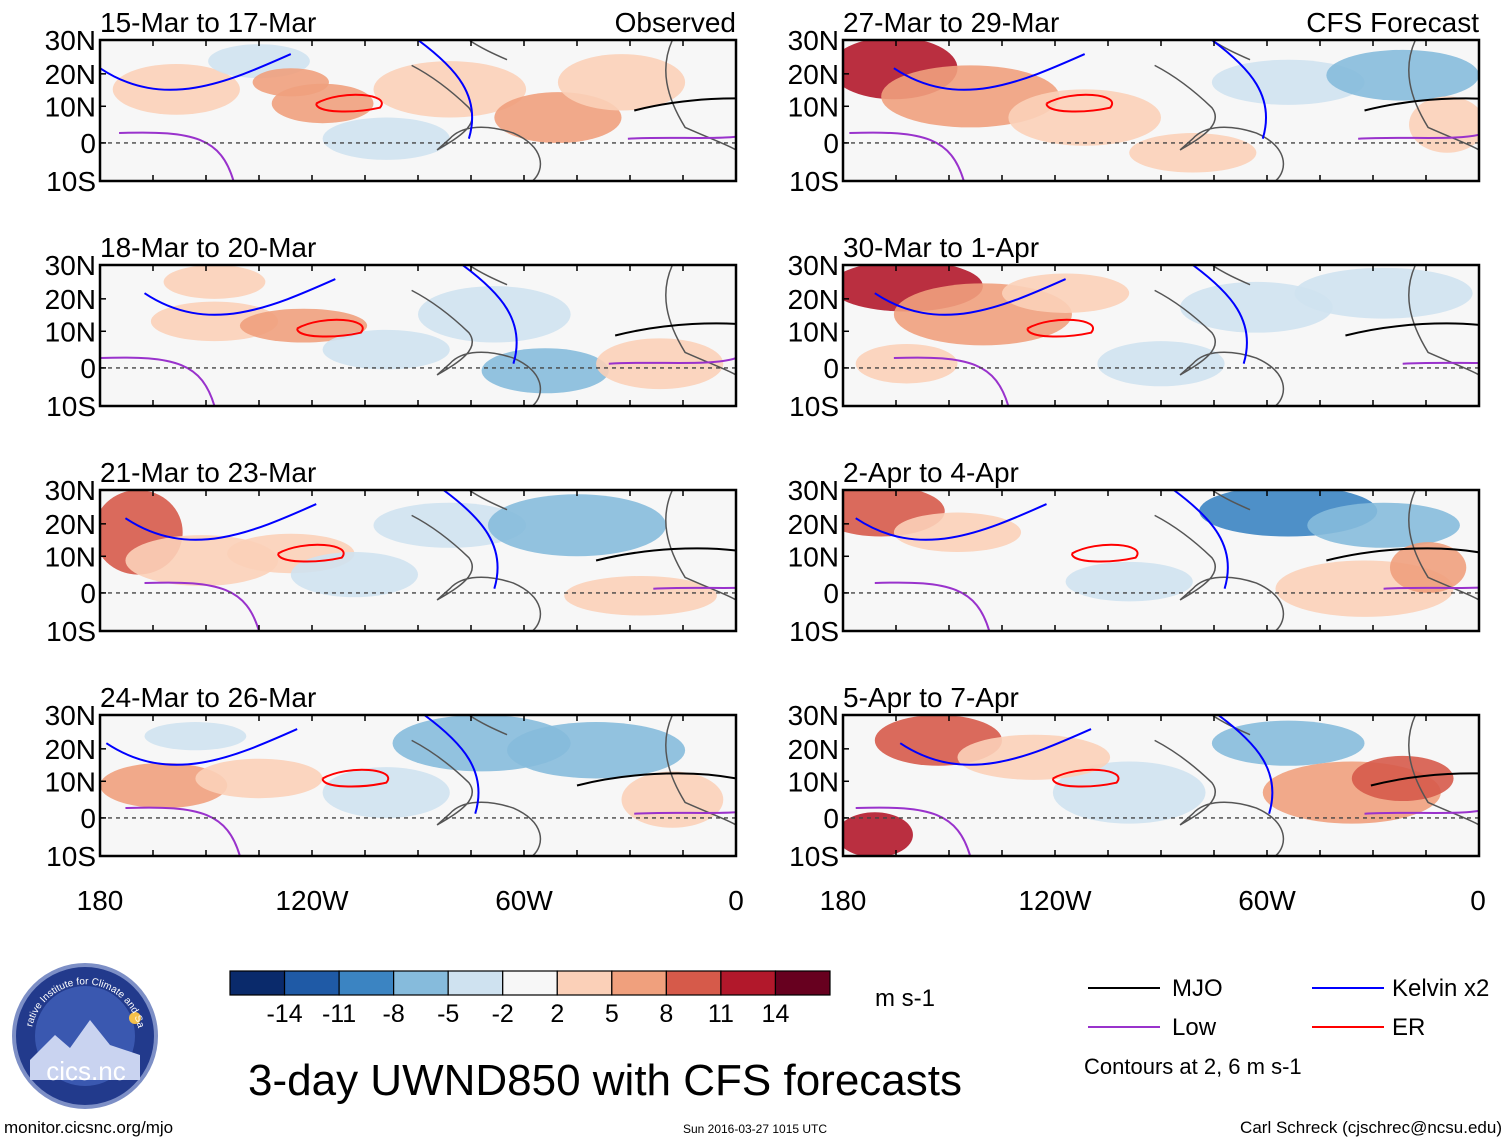  What do you see at coordinates (284, 1014) in the screenshot?
I see `colorbar-tick-label: -14` at bounding box center [284, 1014].